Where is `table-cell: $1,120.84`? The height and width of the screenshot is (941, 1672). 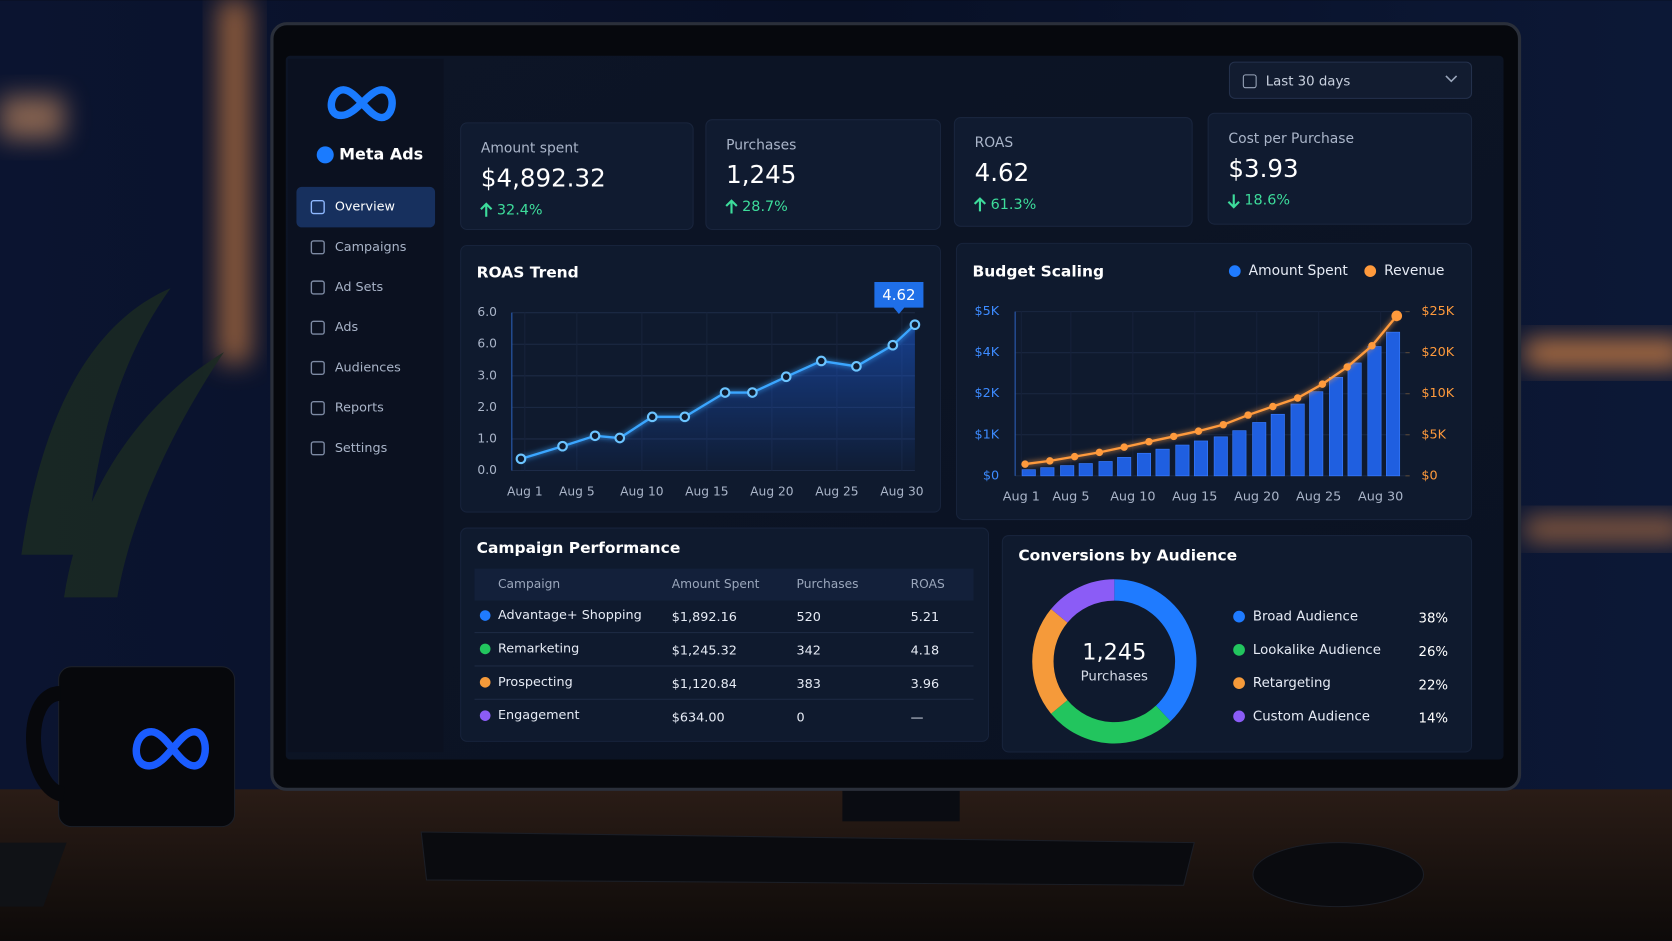 table-cell: $1,120.84 is located at coordinates (704, 684).